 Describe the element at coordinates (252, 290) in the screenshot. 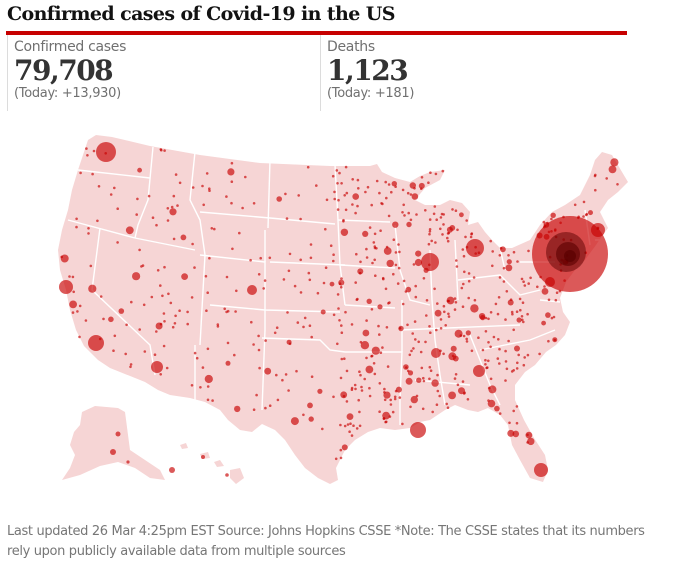

I see `hotspot-bubble-denver-area` at that location.